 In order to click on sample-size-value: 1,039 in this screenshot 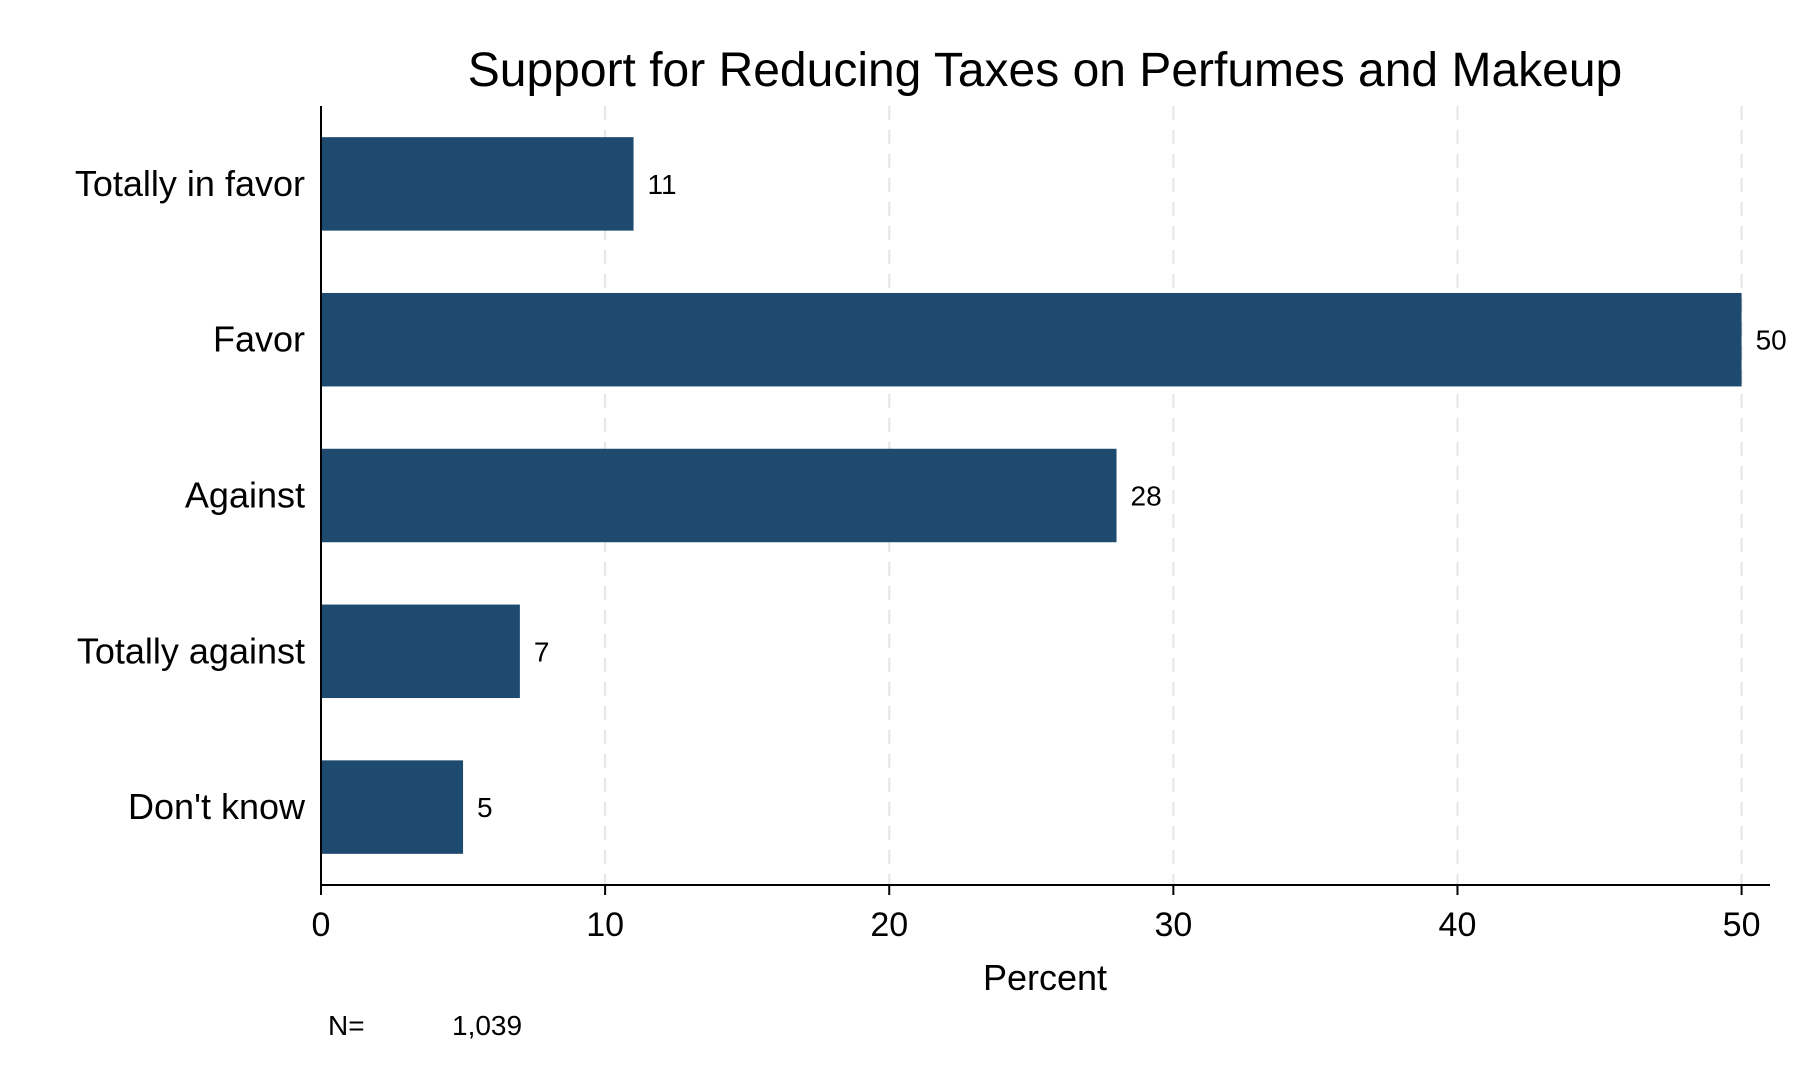, I will do `click(487, 1025)`.